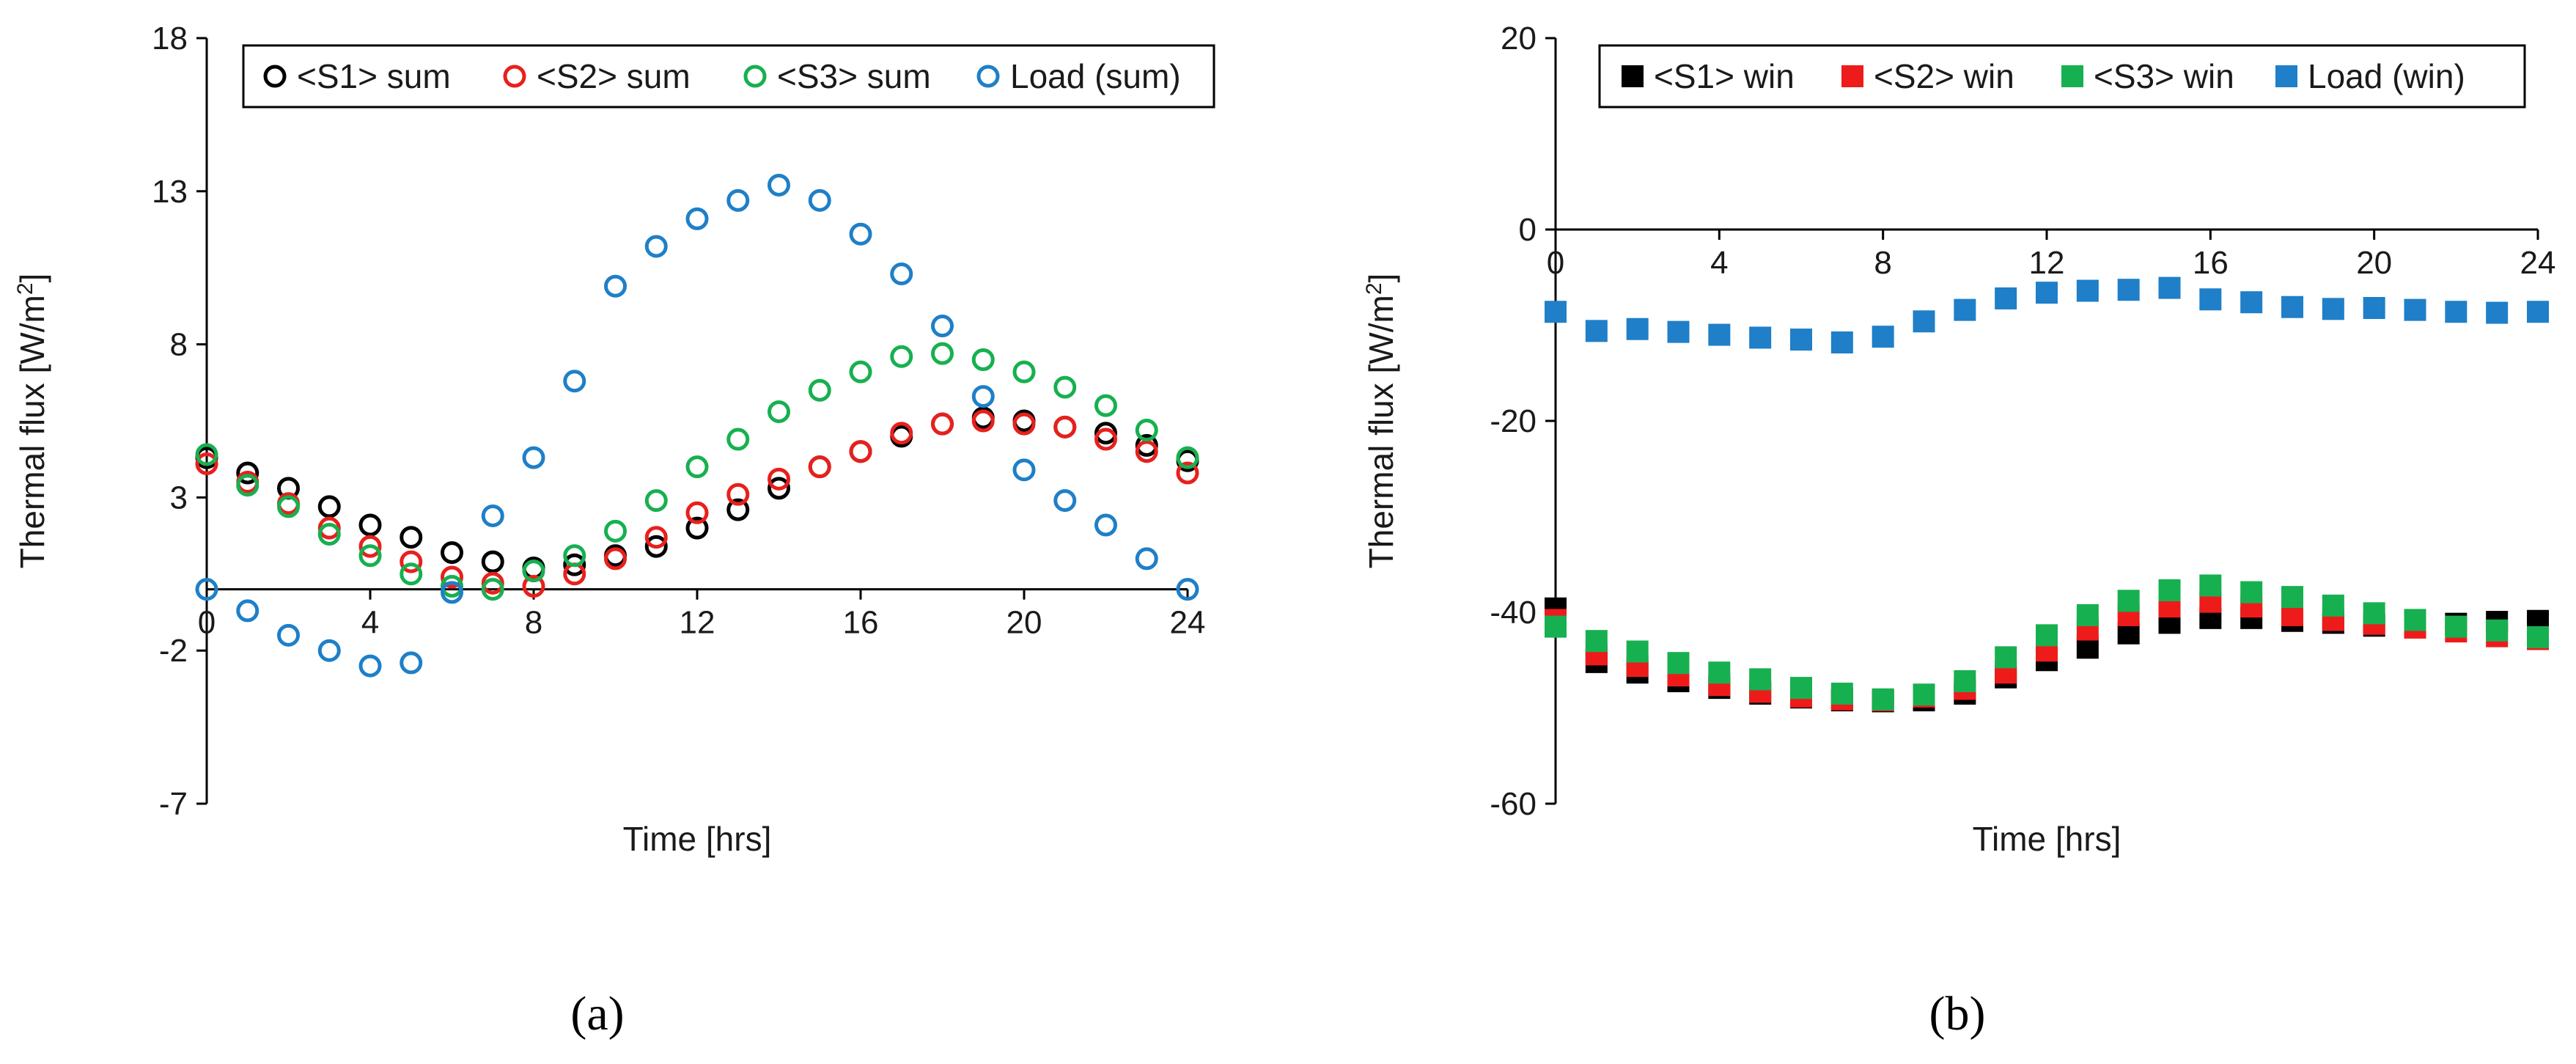 The width and height of the screenshot is (2576, 1064). Describe the element at coordinates (370, 623) in the screenshot. I see `x-tick-label-a: 4` at that location.